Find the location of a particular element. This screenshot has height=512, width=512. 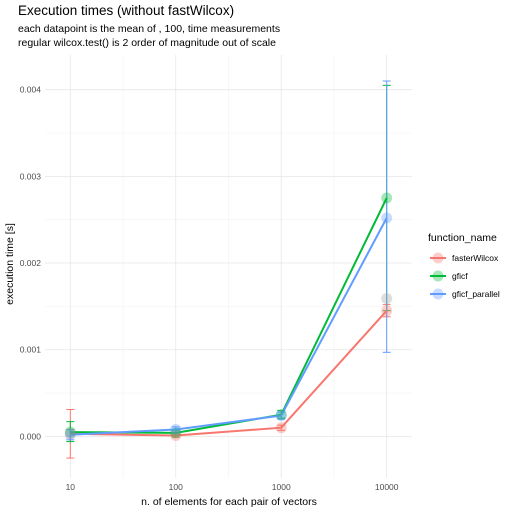

x-tick-label: 100 is located at coordinates (176, 487).